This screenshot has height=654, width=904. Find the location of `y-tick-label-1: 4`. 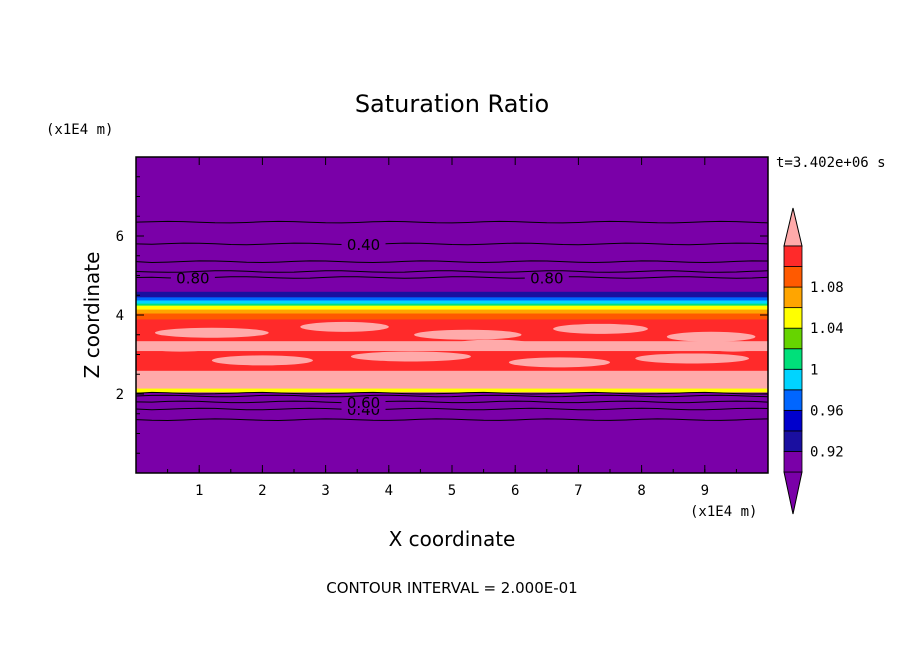

y-tick-label-1: 4 is located at coordinates (120, 316).